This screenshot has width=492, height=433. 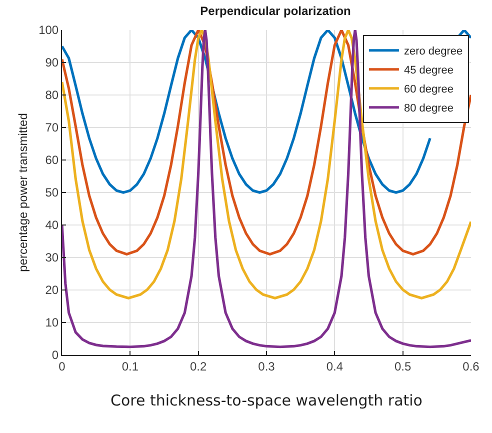 What do you see at coordinates (429, 70) in the screenshot?
I see `legend-label: 45 degree` at bounding box center [429, 70].